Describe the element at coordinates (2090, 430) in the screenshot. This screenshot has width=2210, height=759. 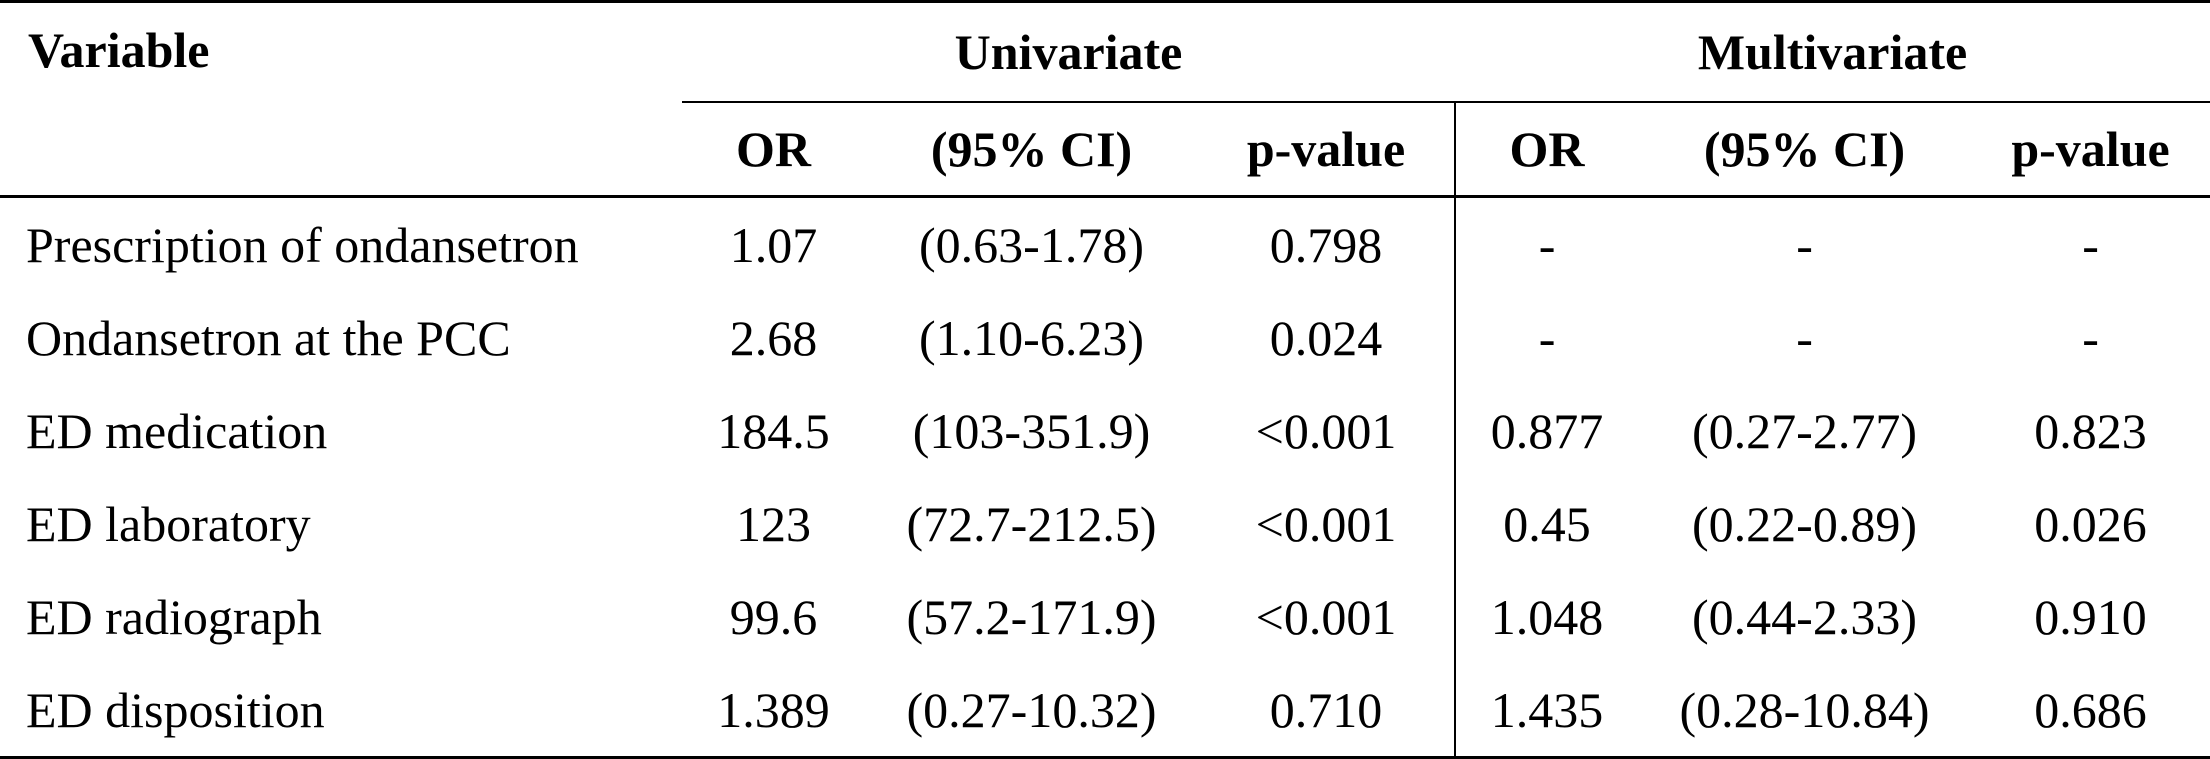
I see `multivariate-p-cell: 0.823` at that location.